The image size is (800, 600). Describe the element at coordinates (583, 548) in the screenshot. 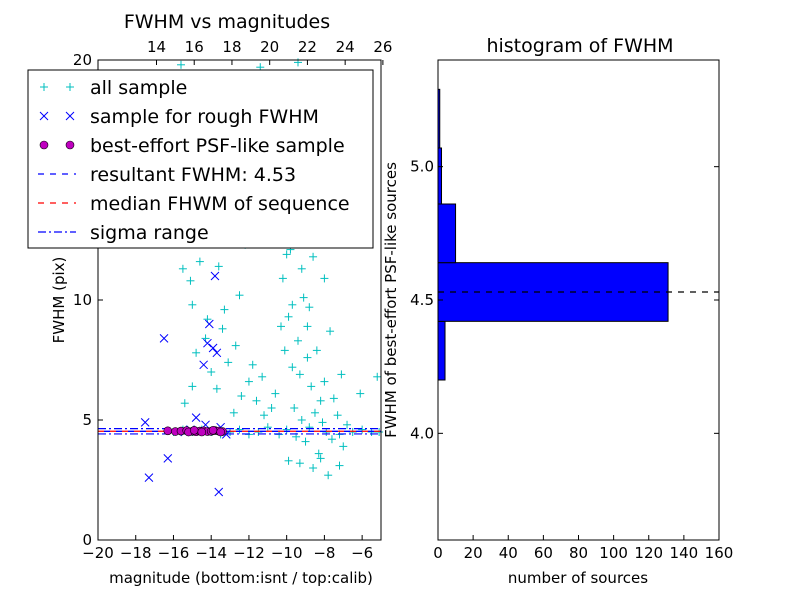

I see `right-x-ticks: 0 20 40 60 80 100 120 140 160` at that location.